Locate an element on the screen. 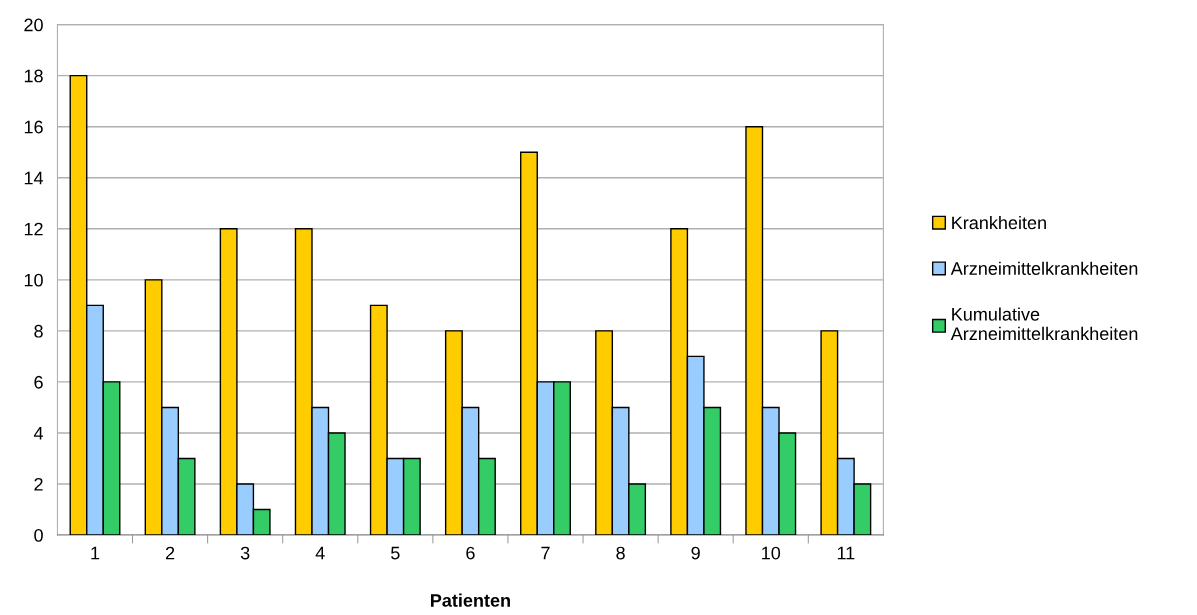 The height and width of the screenshot is (615, 1197). y-tick-label: 0 is located at coordinates (38, 535).